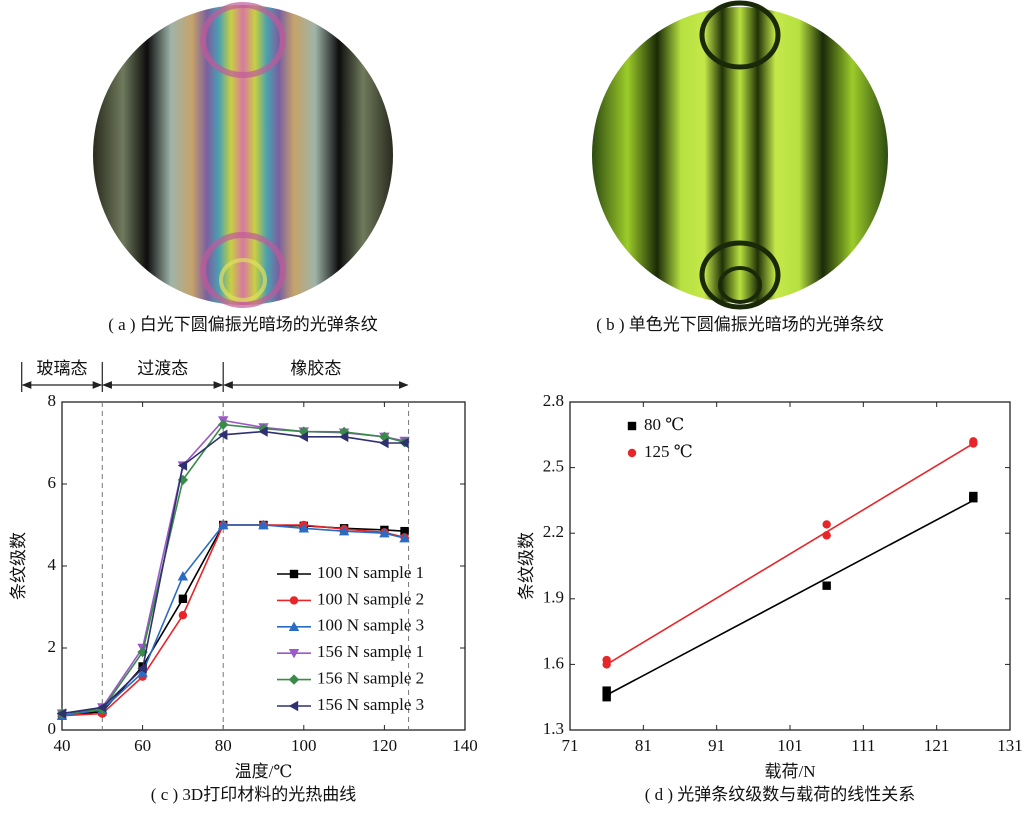 Image resolution: width=1029 pixels, height=814 pixels. What do you see at coordinates (716, 745) in the screenshot?
I see `x-tick-label: 91` at bounding box center [716, 745].